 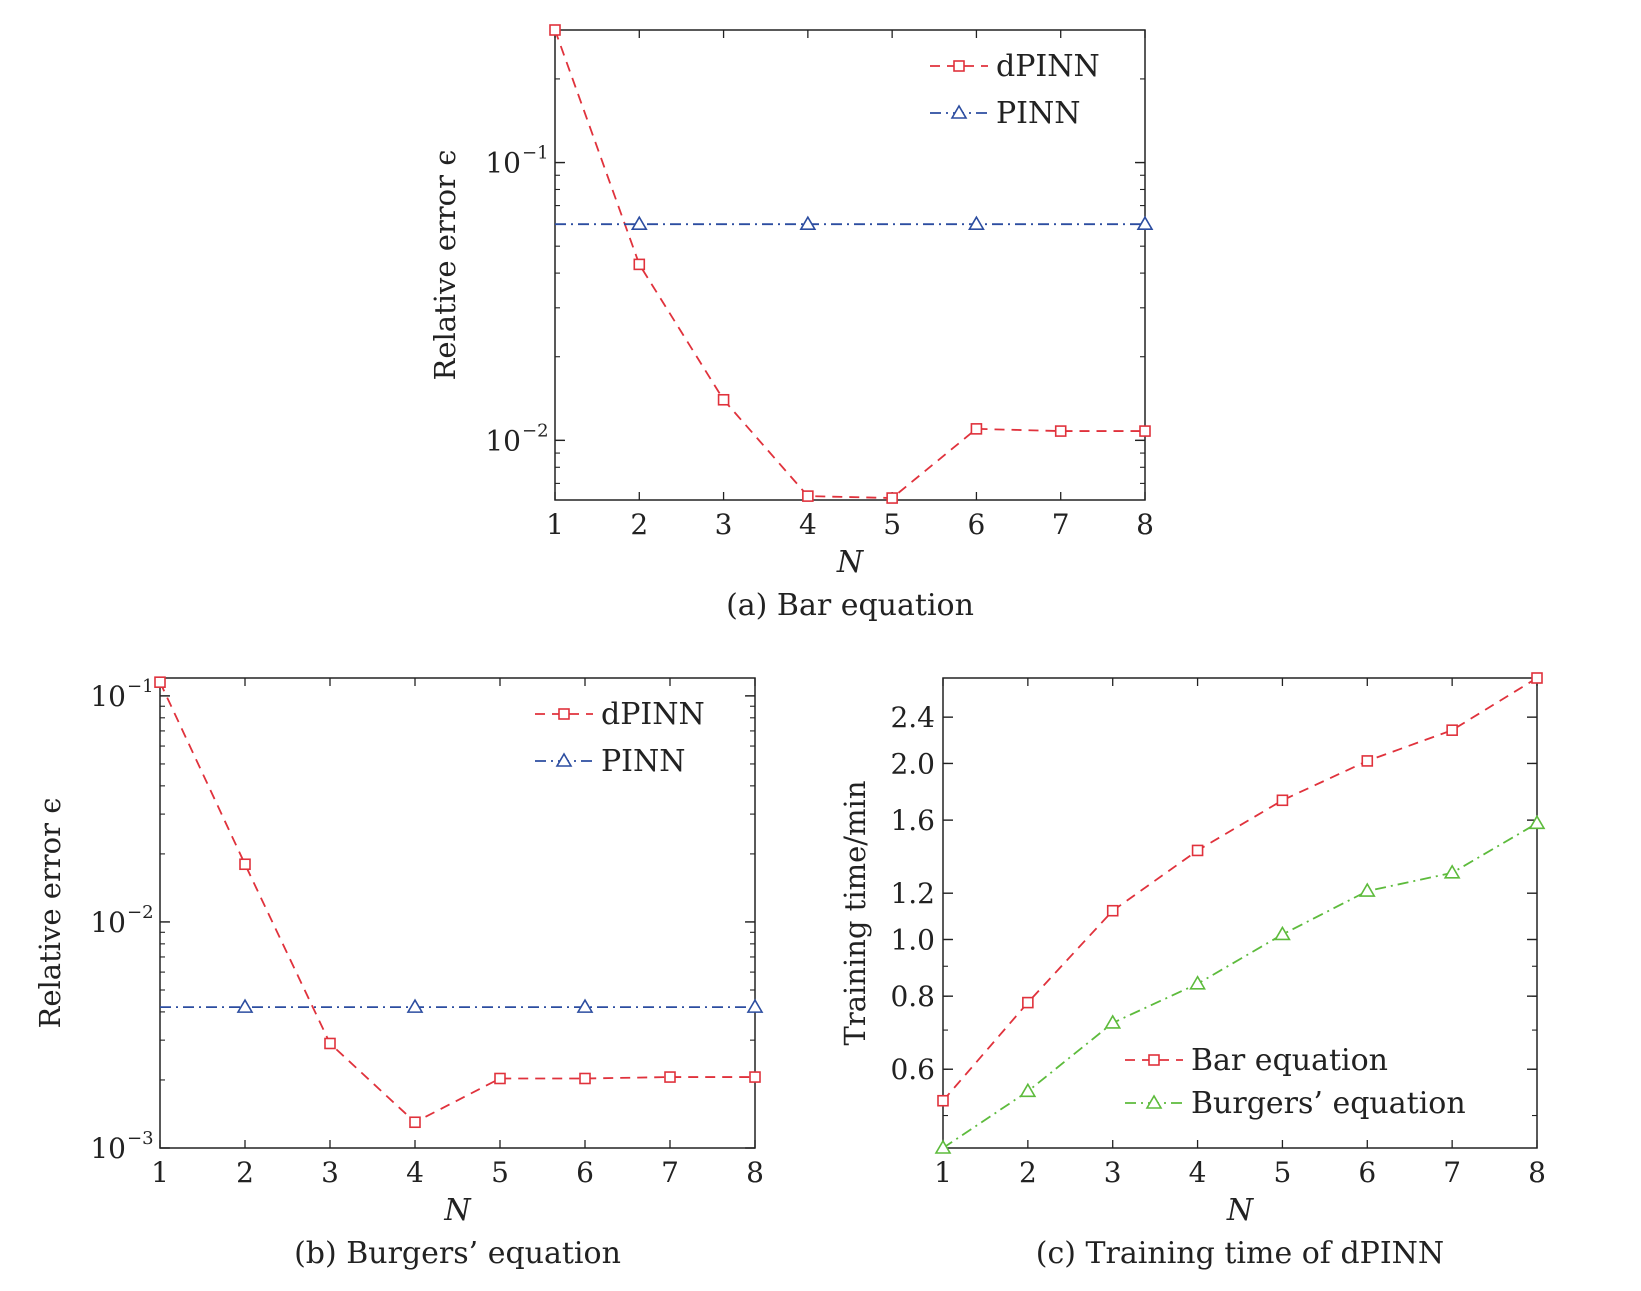 I want to click on series-dpinn, so click(x=850, y=264).